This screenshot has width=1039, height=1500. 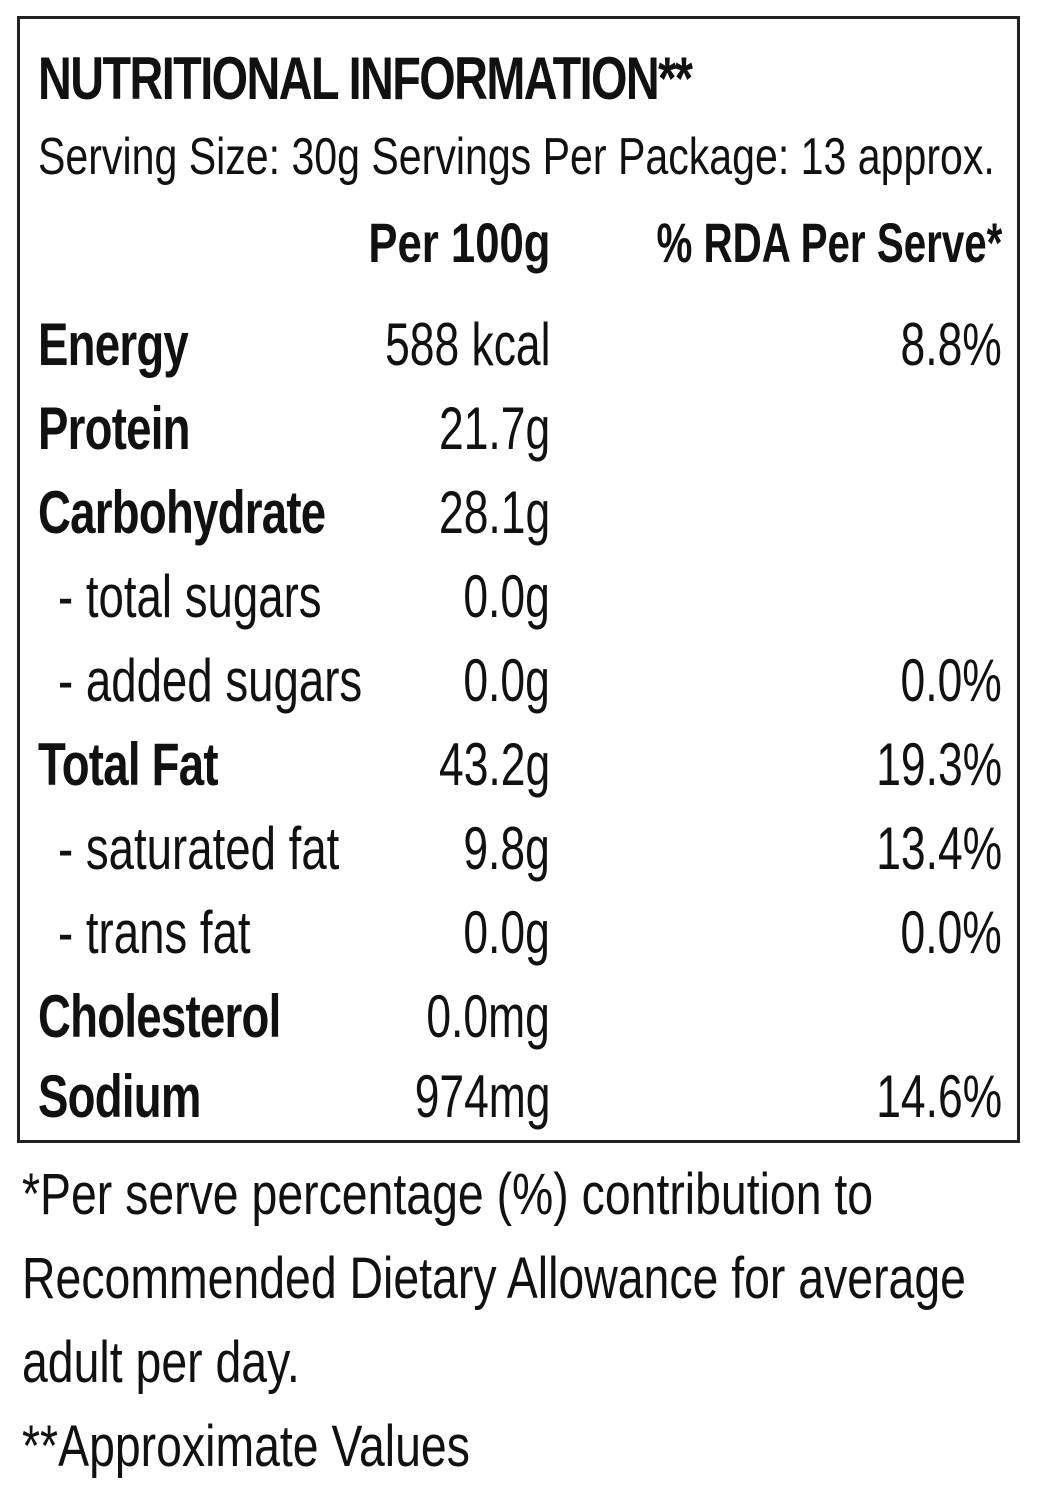 What do you see at coordinates (190, 596) in the screenshot?
I see `nutrient-name: - total sugars` at bounding box center [190, 596].